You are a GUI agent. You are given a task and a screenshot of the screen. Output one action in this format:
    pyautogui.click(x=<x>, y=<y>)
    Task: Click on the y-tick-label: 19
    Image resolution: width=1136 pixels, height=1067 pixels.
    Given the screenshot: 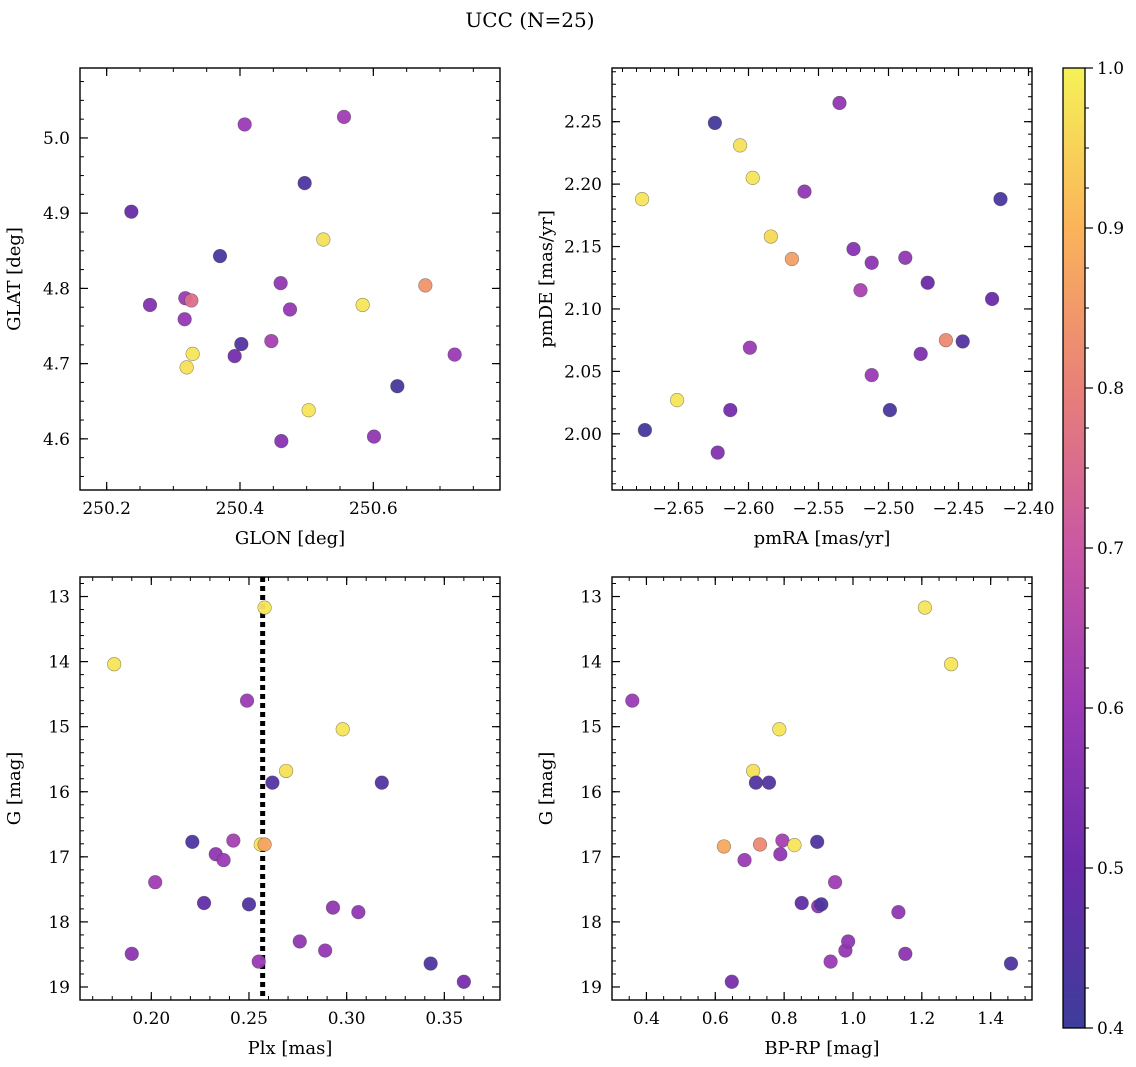 What is the action you would take?
    pyautogui.click(x=591, y=988)
    